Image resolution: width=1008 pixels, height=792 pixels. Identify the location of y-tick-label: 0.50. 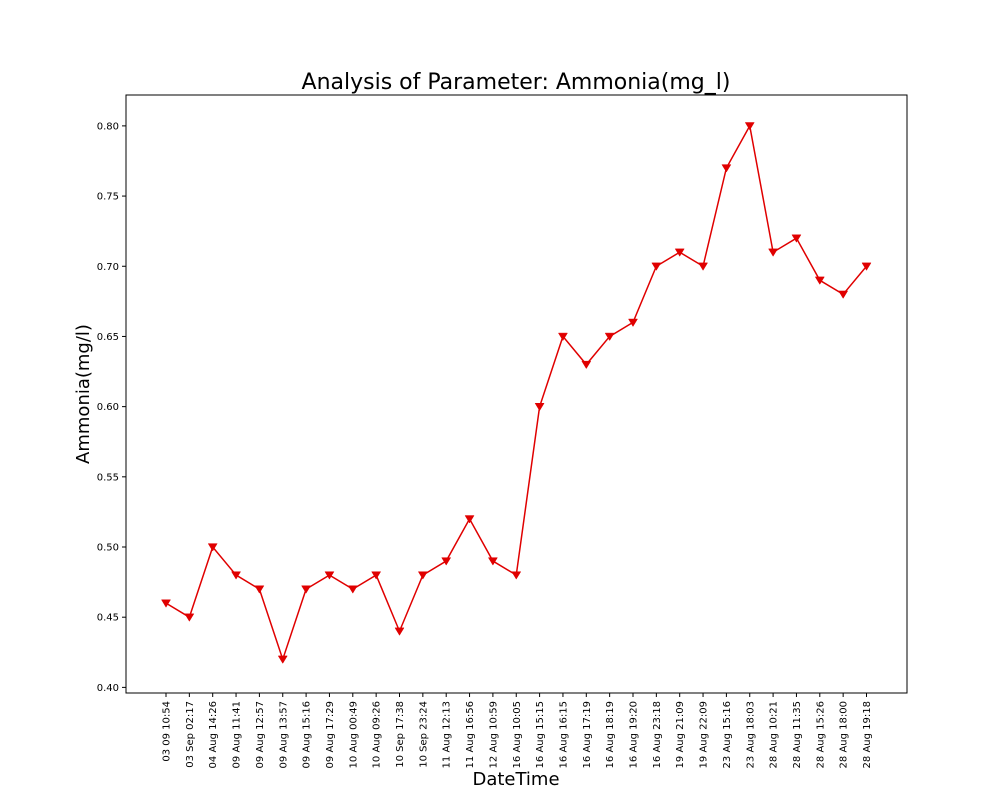
(108, 548).